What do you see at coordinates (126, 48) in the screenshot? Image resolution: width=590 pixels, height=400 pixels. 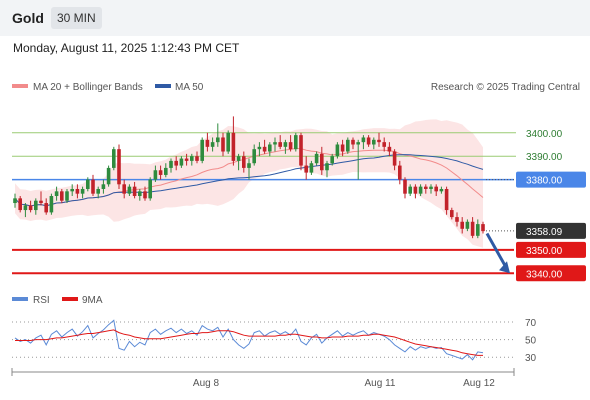 I see `report-datetime: Monday, August 11, 2025 1:12:43 PM CET` at bounding box center [126, 48].